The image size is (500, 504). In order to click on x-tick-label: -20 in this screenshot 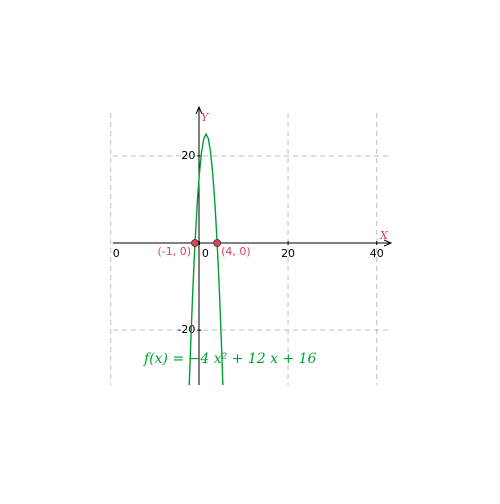, I will do `click(111, 253)`.